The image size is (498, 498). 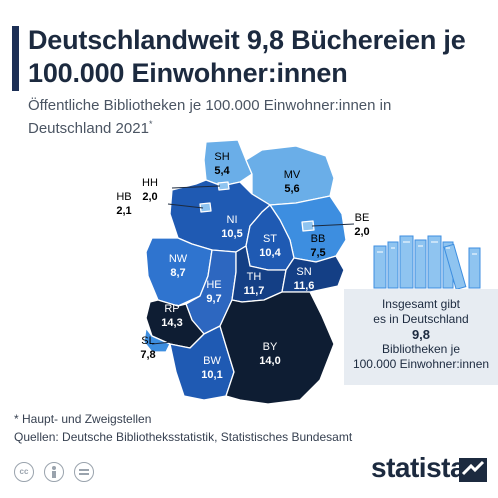 I want to click on state-SH, so click(x=228, y=163).